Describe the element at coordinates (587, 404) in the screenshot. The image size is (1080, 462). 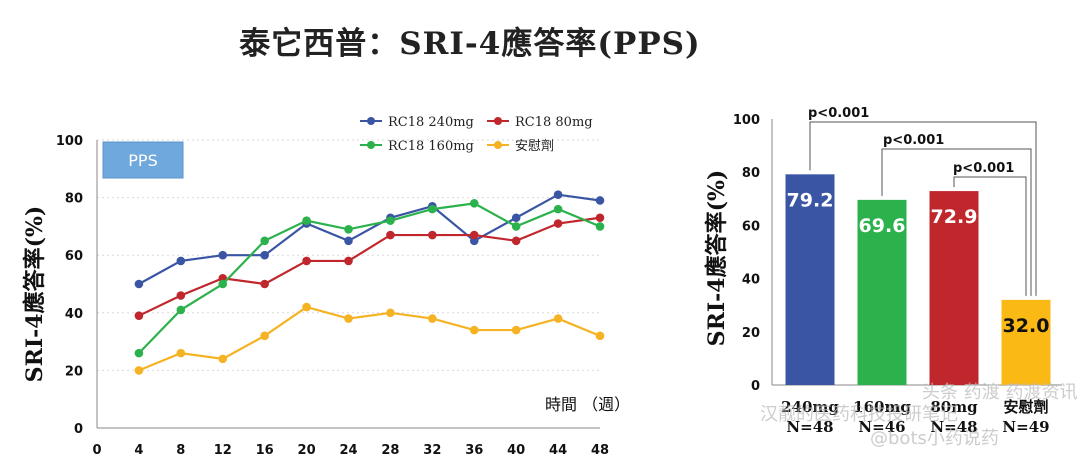
I see `x-axis-label: 時間 （週）` at that location.